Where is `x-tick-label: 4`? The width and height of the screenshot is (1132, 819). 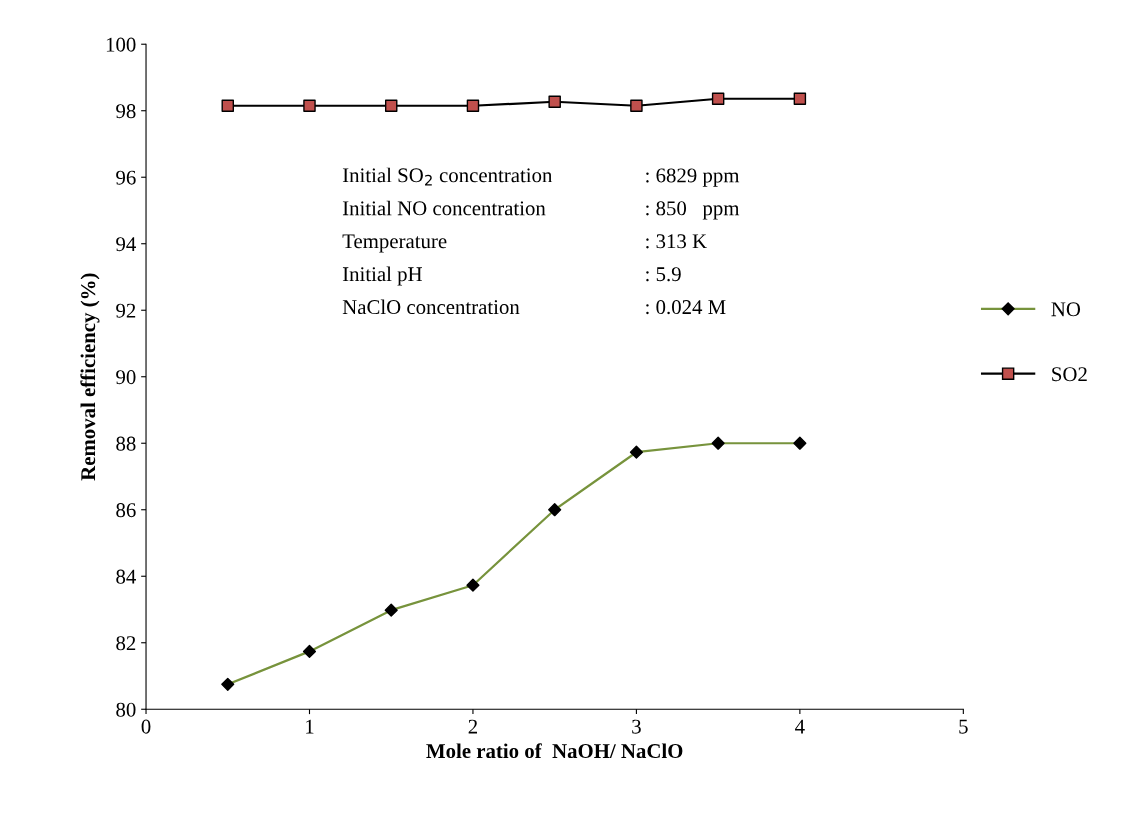 x-tick-label: 4 is located at coordinates (800, 726).